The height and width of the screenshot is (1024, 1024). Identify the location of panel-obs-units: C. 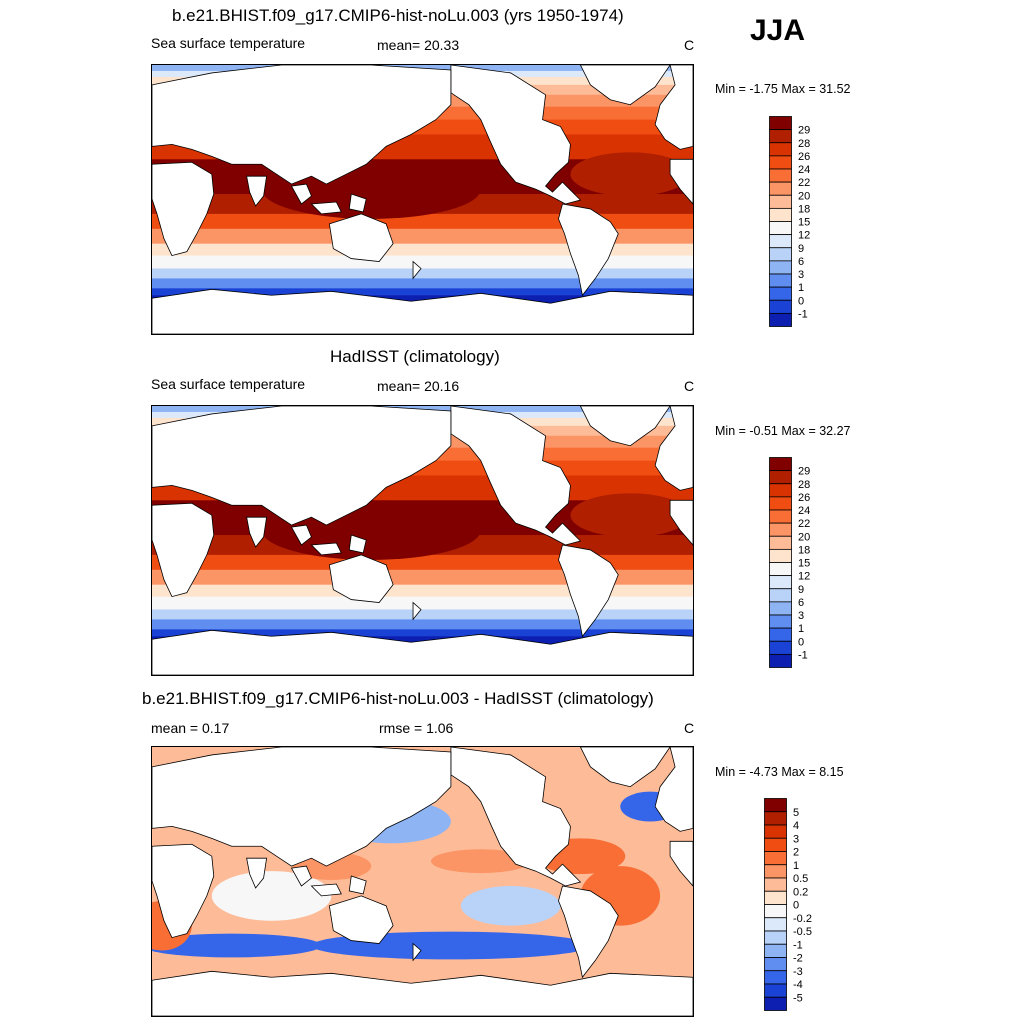
(689, 386).